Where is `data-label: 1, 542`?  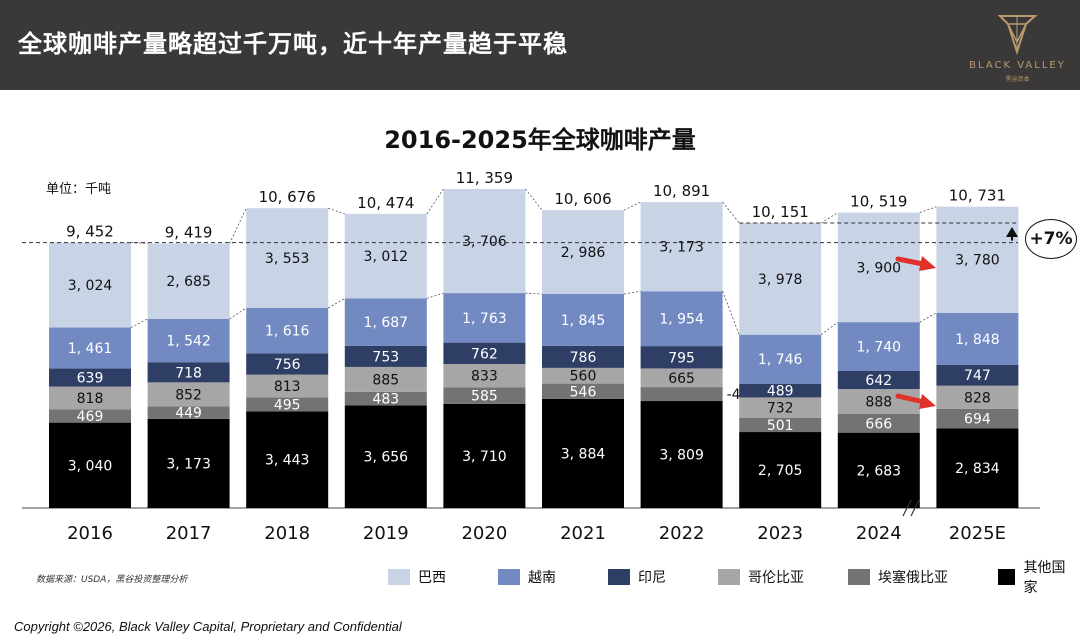
data-label: 1, 542 is located at coordinates (188, 342).